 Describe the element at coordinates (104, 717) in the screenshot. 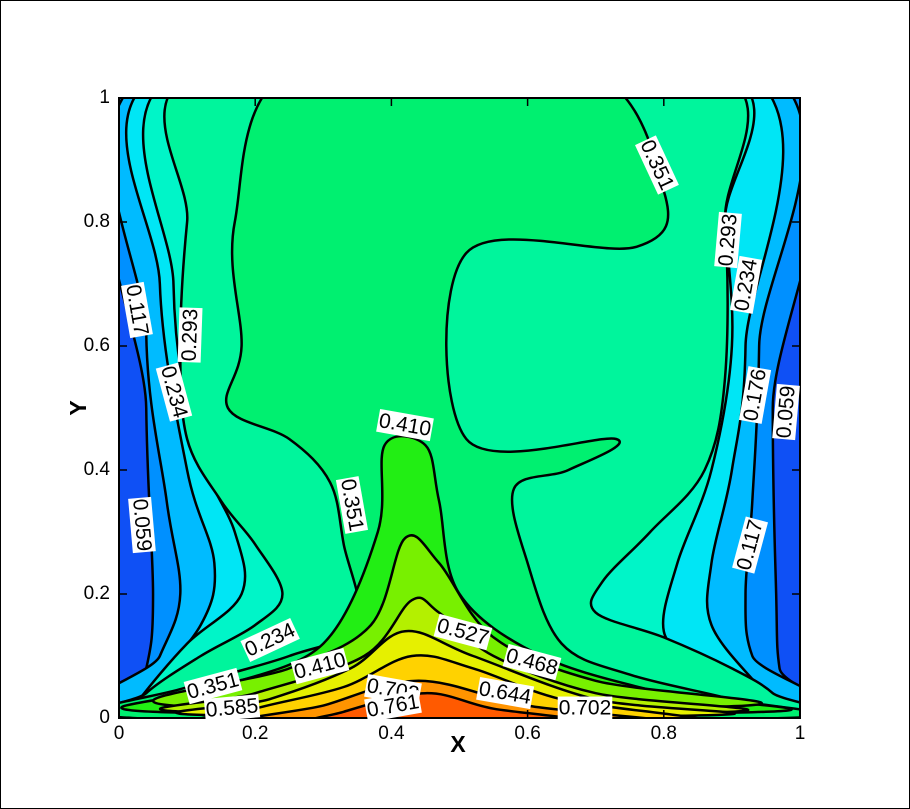

I see `y-tick-label: 0` at that location.